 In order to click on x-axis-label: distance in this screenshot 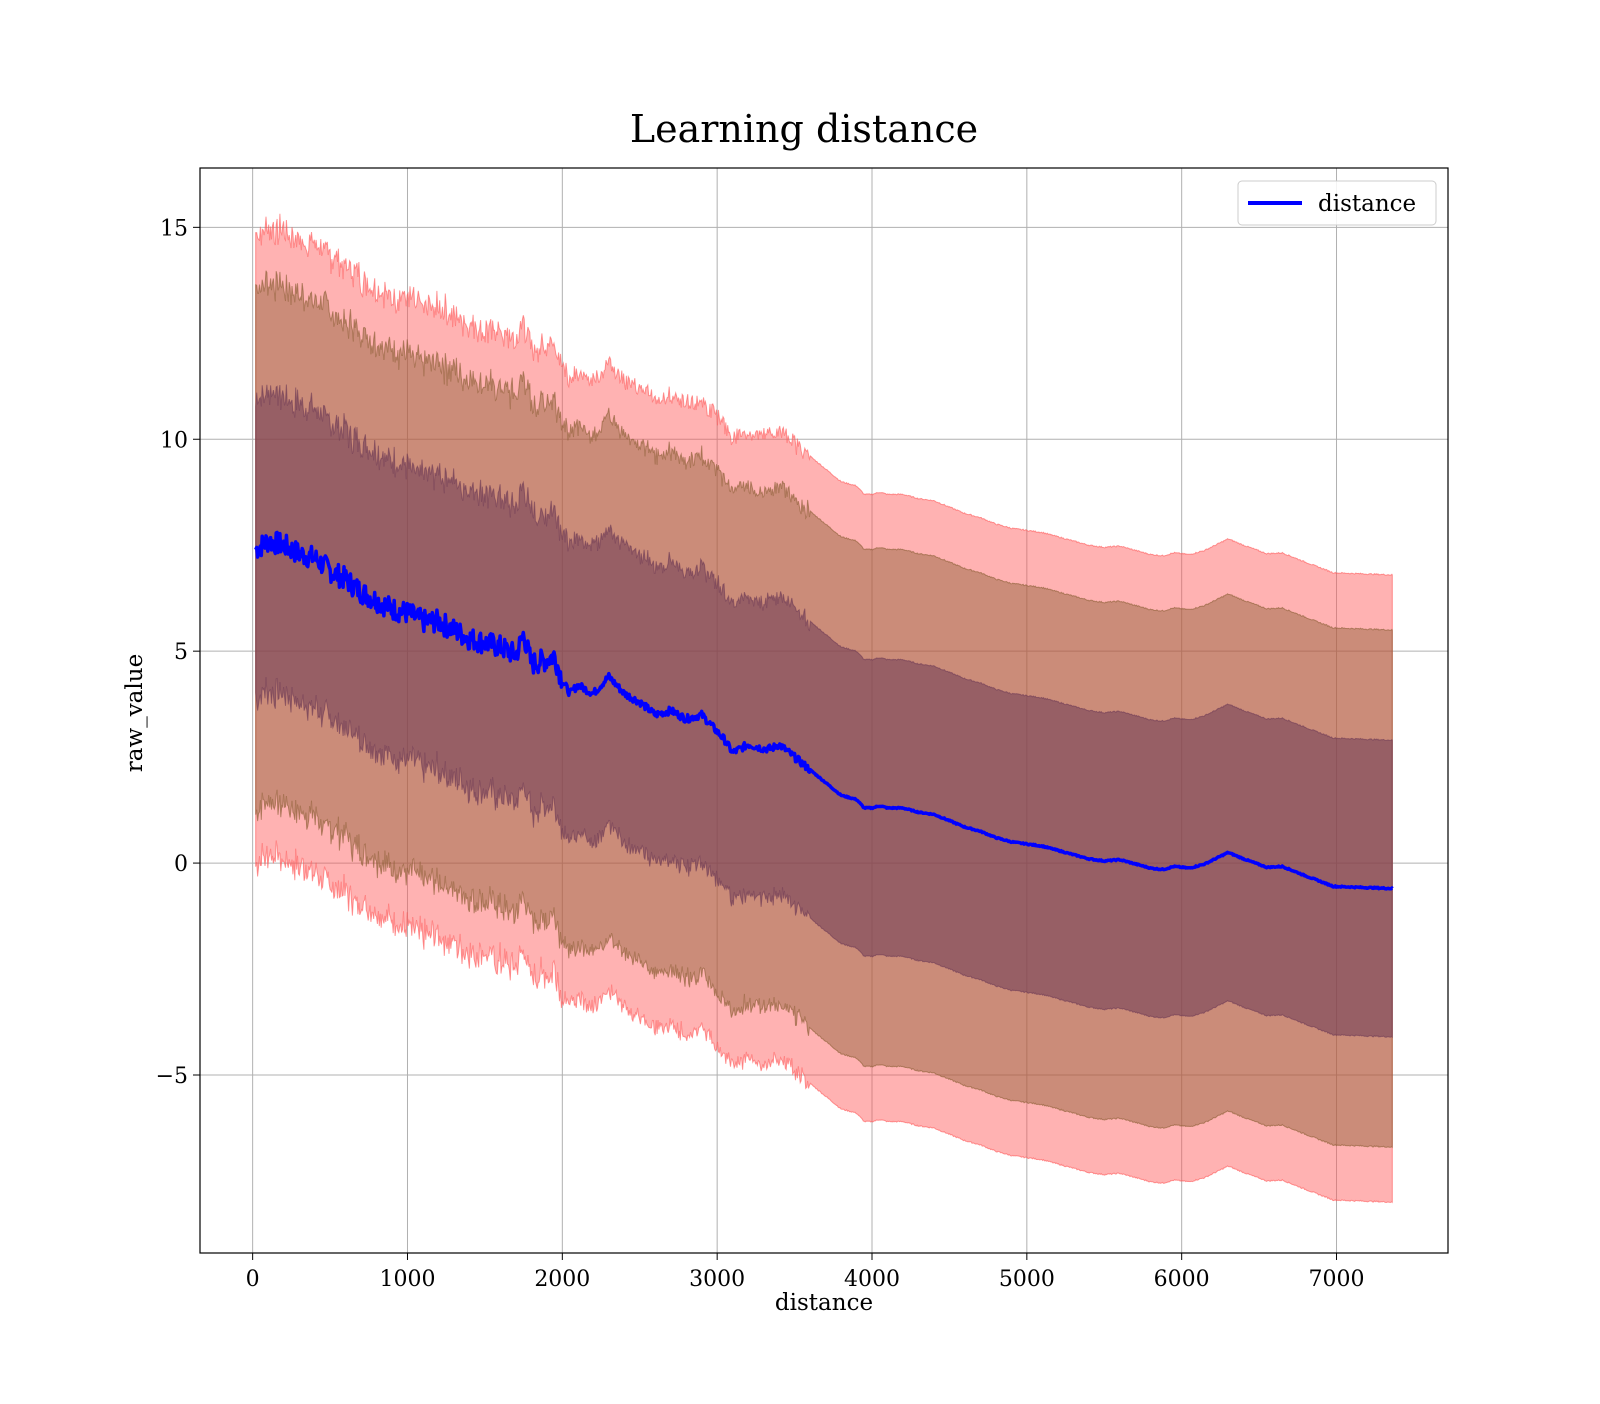, I will do `click(824, 1303)`.